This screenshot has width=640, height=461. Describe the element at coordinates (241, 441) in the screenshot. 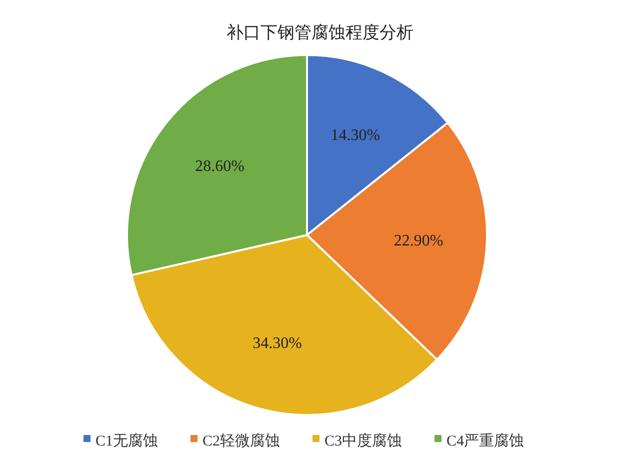

I see `legend-label: C2轻微腐蚀` at that location.